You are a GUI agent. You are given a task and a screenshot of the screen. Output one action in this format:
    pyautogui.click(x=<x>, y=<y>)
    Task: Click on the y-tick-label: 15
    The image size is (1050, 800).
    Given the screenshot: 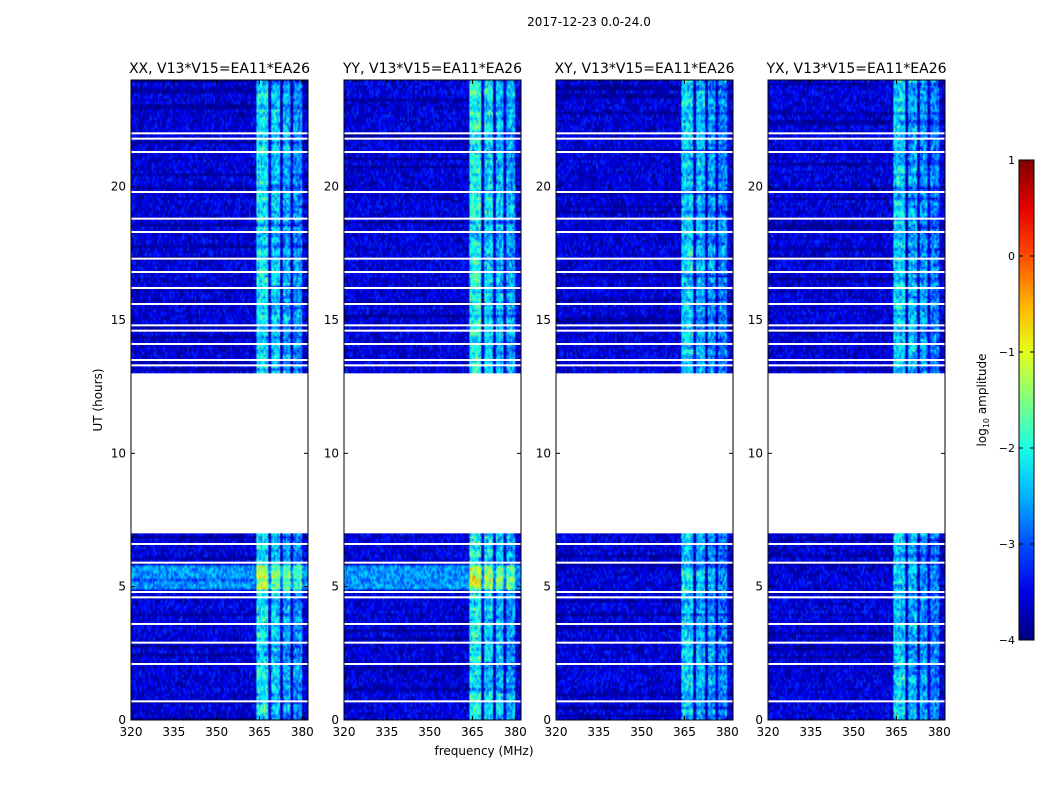 What is the action you would take?
    pyautogui.click(x=331, y=320)
    